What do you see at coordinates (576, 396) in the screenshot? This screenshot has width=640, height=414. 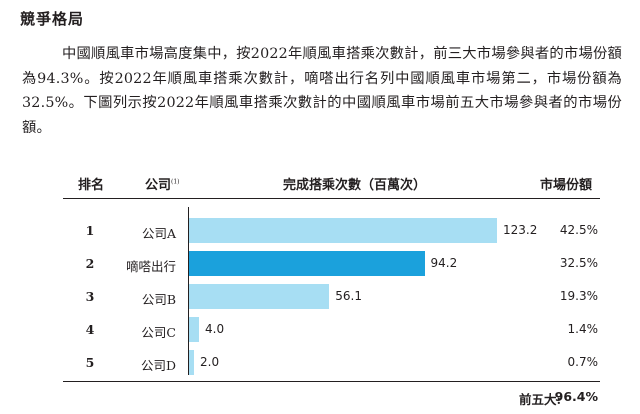 I see `total-share: 96.4%` at bounding box center [576, 396].